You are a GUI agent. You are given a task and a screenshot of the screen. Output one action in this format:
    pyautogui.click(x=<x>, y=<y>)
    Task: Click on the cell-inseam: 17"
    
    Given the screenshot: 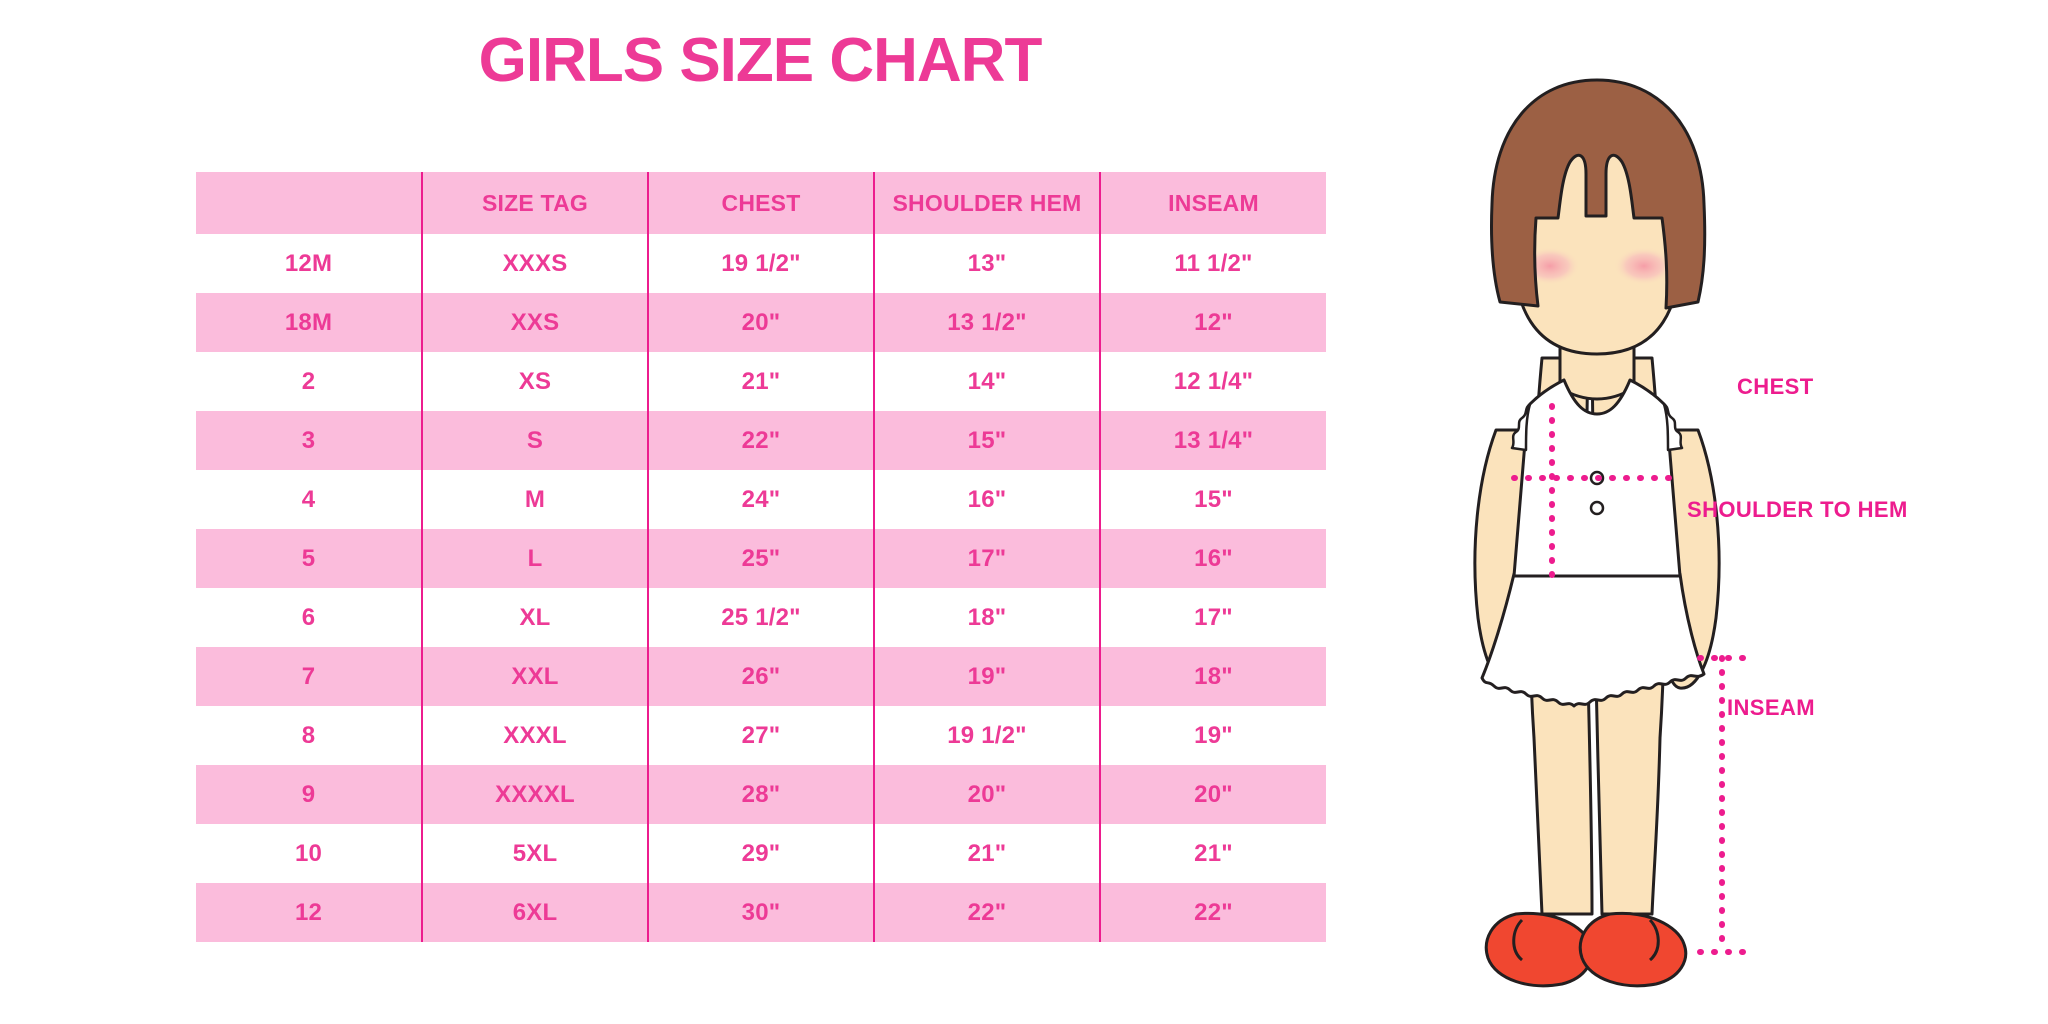 What is the action you would take?
    pyautogui.click(x=1212, y=617)
    